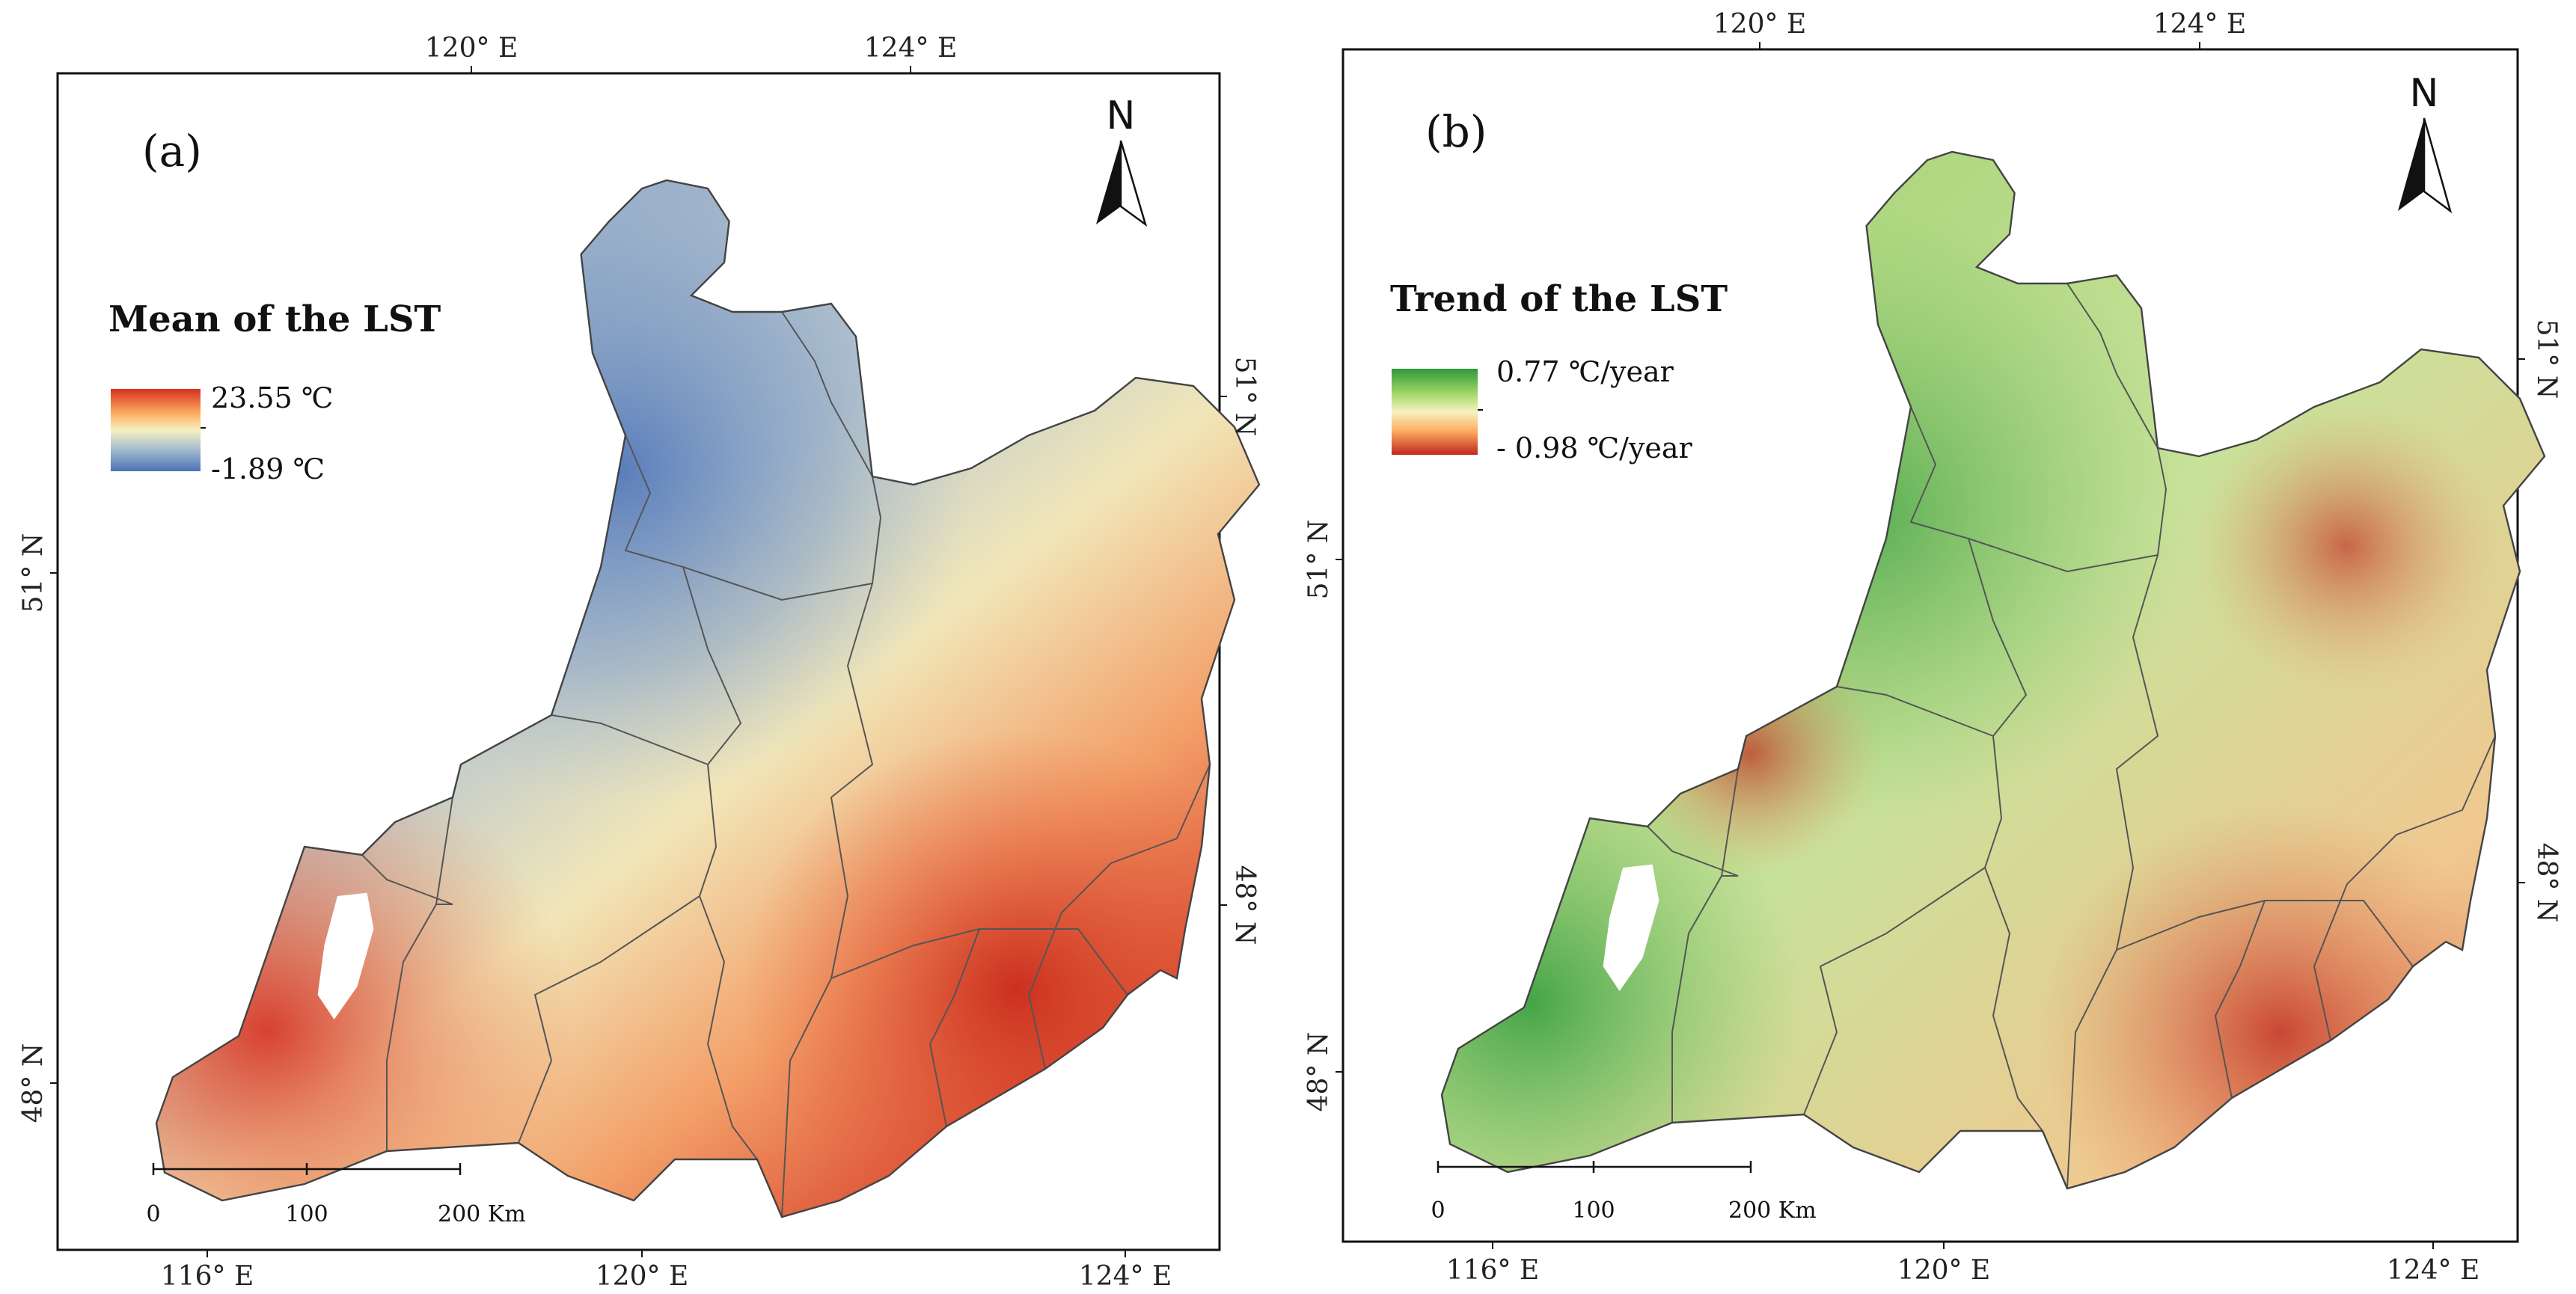  I want to click on panel-a-right-tick-1: 51° N, so click(1244, 397).